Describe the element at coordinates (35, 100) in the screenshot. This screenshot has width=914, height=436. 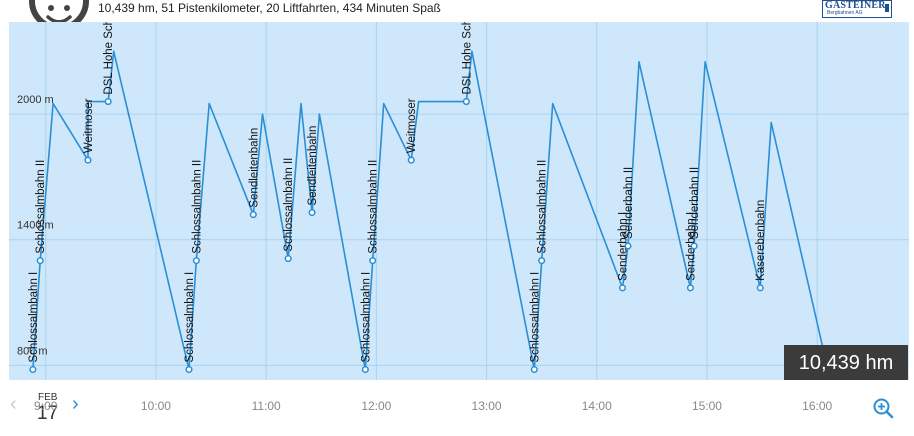
I see `y-tick-label: 2000 m` at that location.